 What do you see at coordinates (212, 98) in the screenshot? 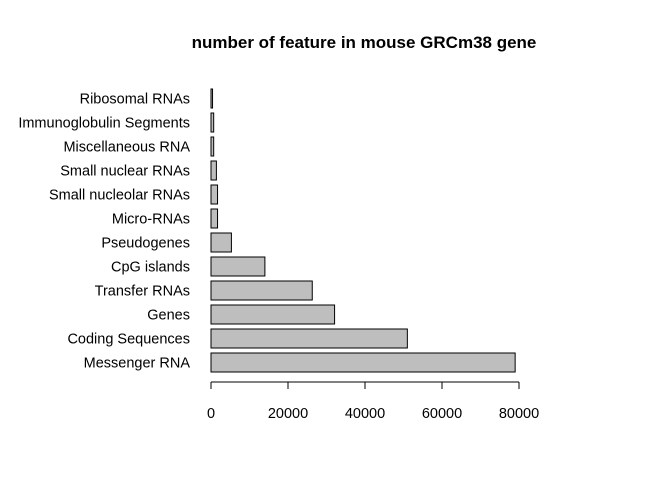
I see `bar-ribosomal-rnas` at bounding box center [212, 98].